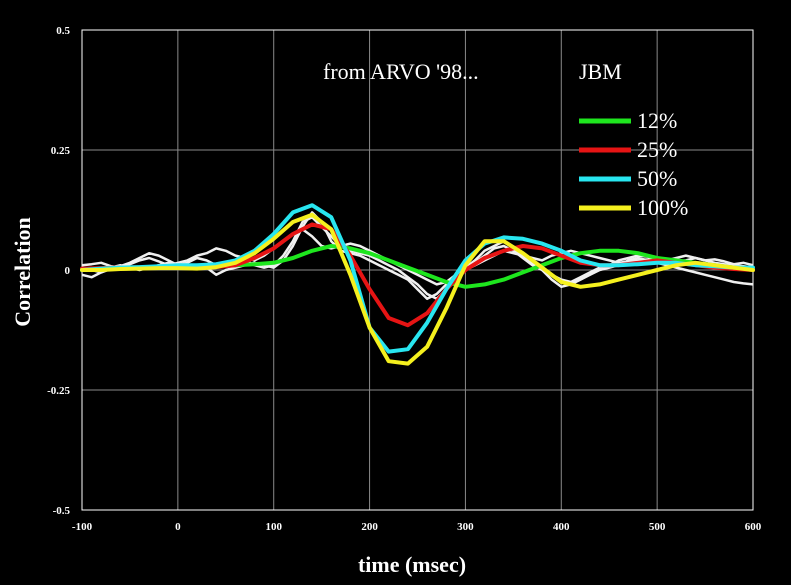  I want to click on legend-label-50pct: 50%, so click(657, 178).